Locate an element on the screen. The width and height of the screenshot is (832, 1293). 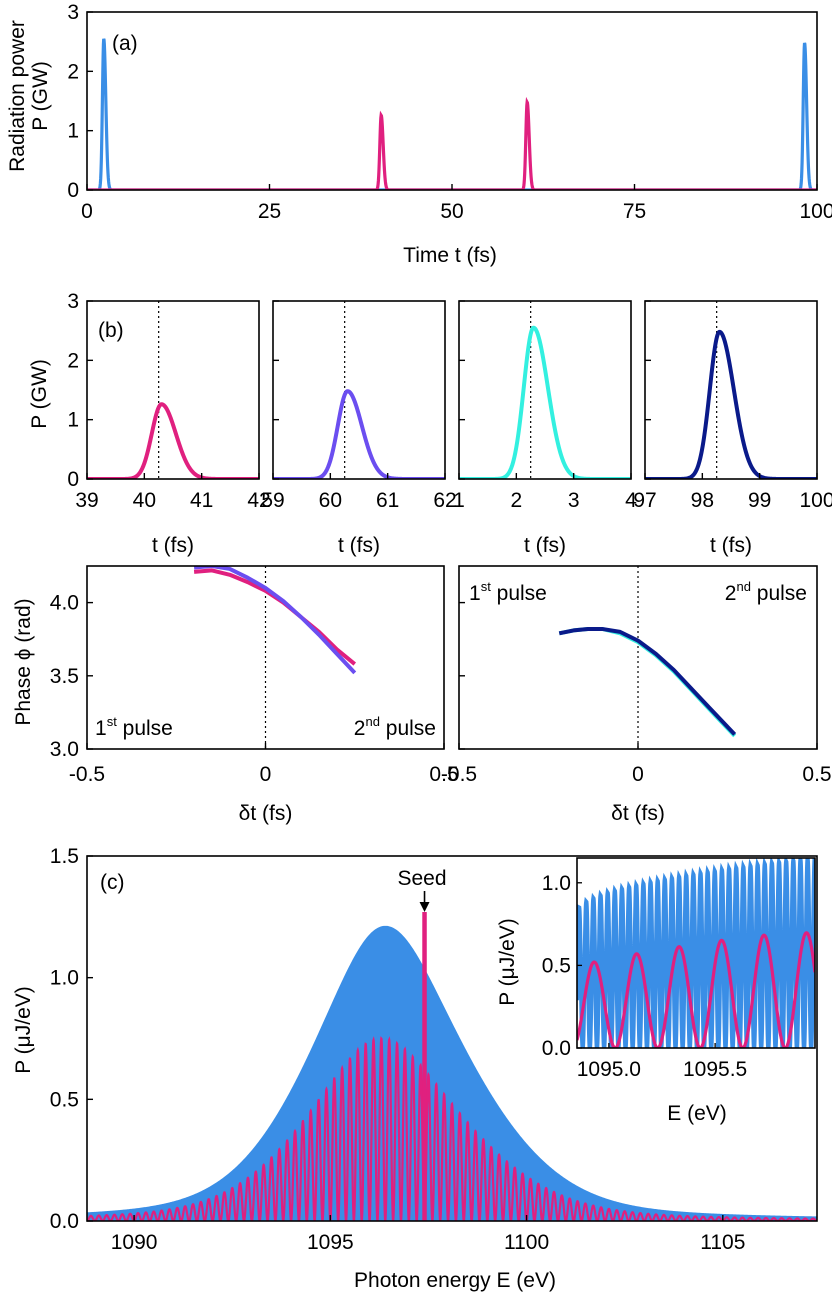
panel-a-xtick-label: 25 is located at coordinates (269, 211).